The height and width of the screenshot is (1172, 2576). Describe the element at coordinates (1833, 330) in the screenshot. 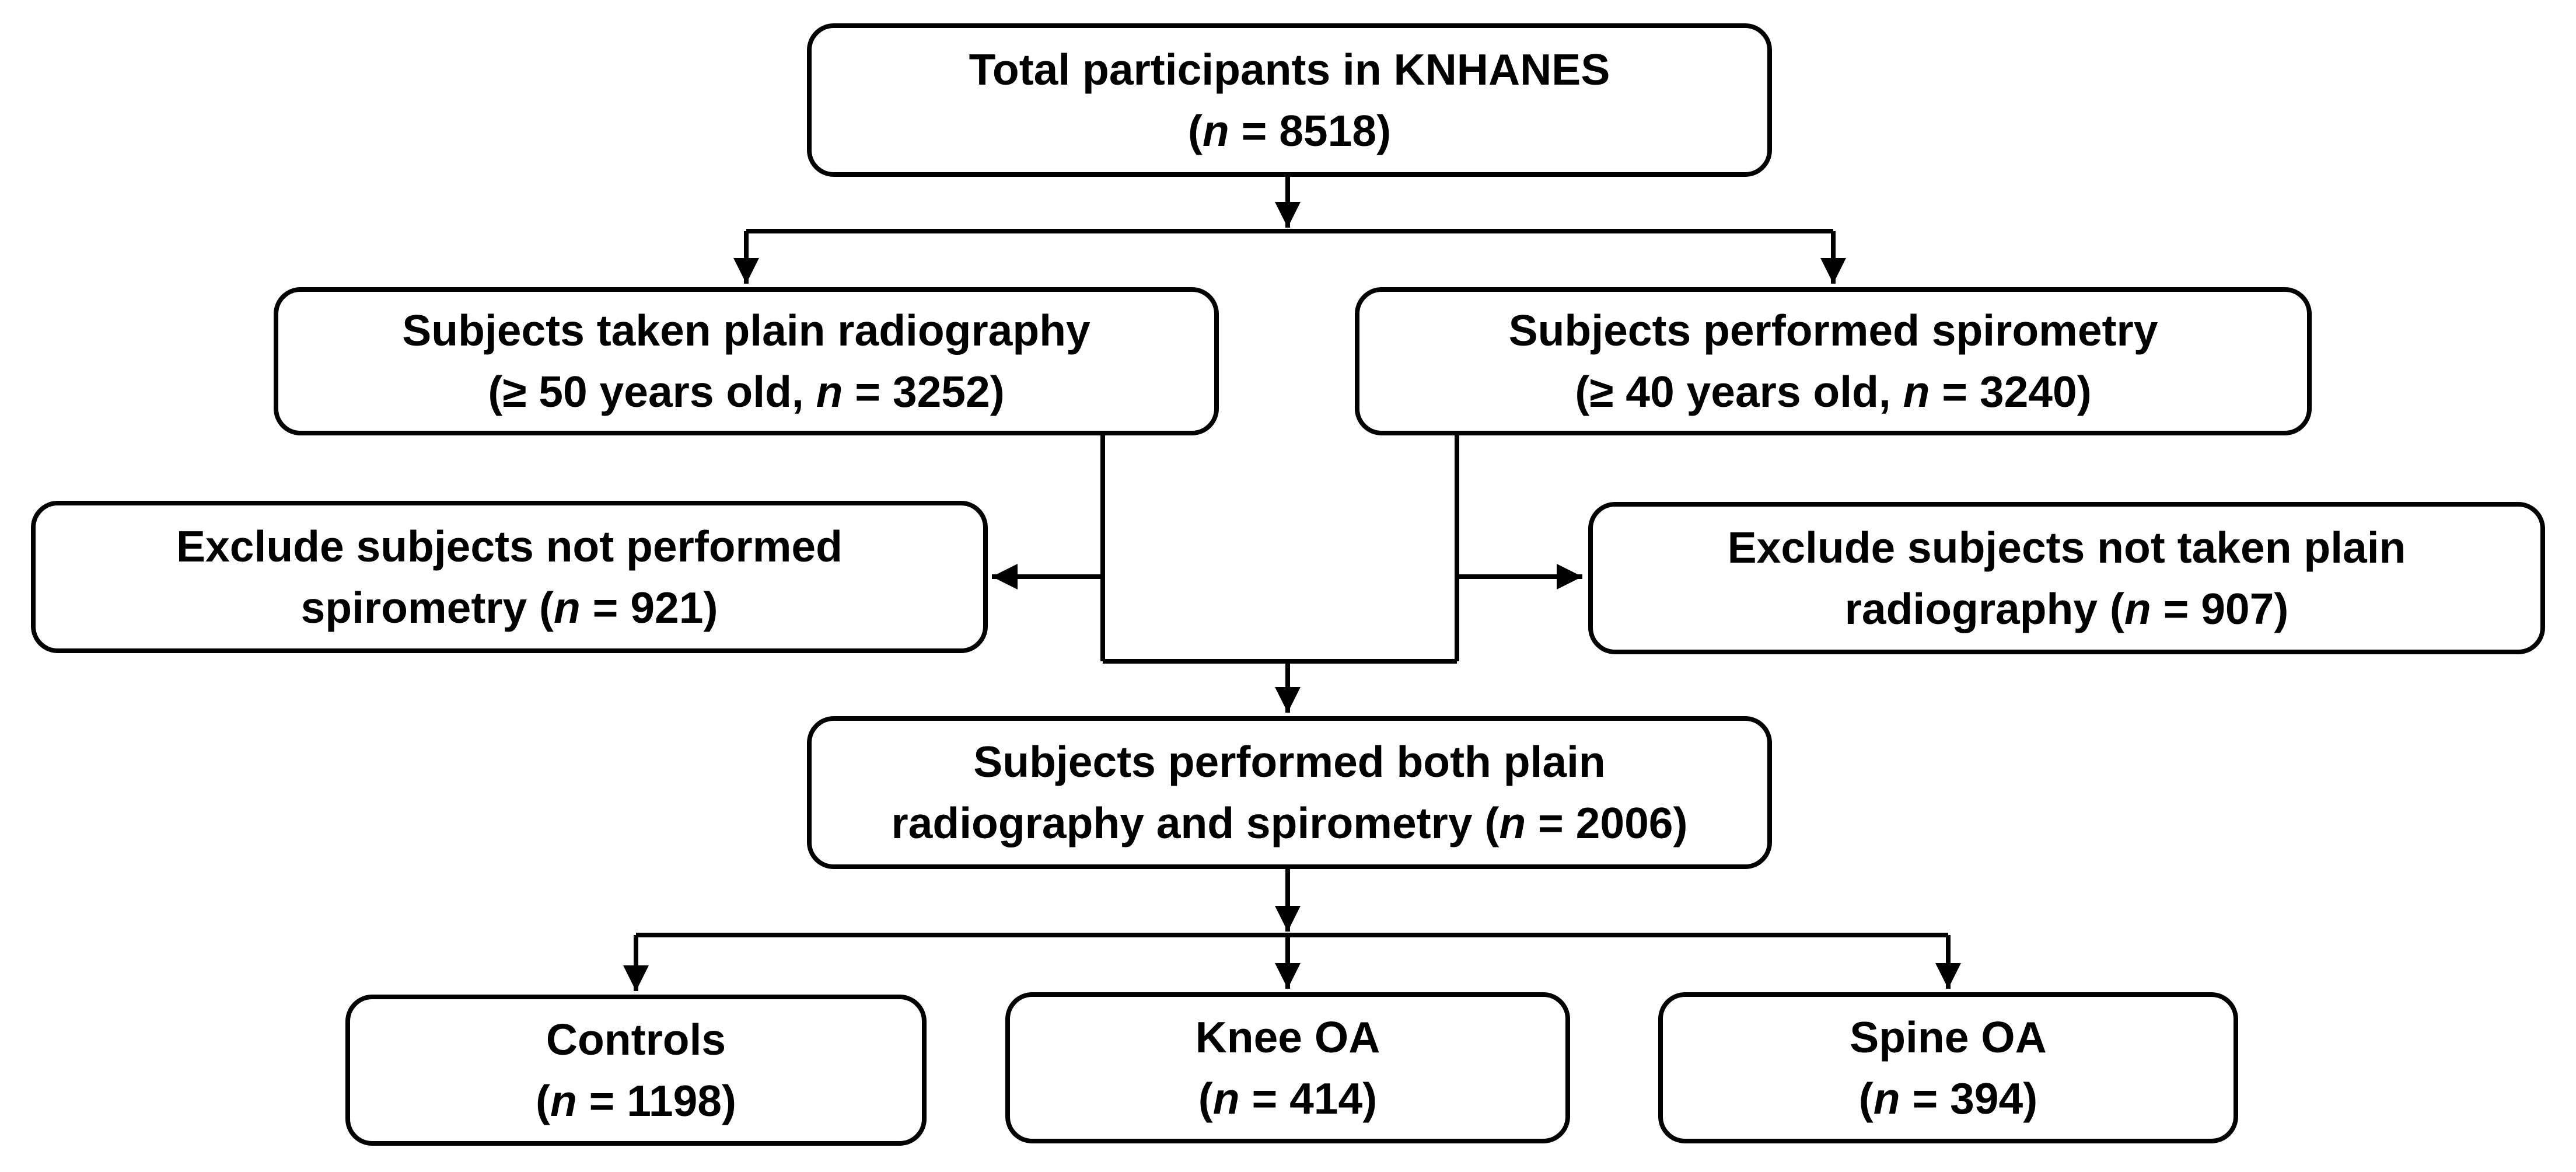

I see `box-spiro-line1: Subjects performed spirometry` at that location.